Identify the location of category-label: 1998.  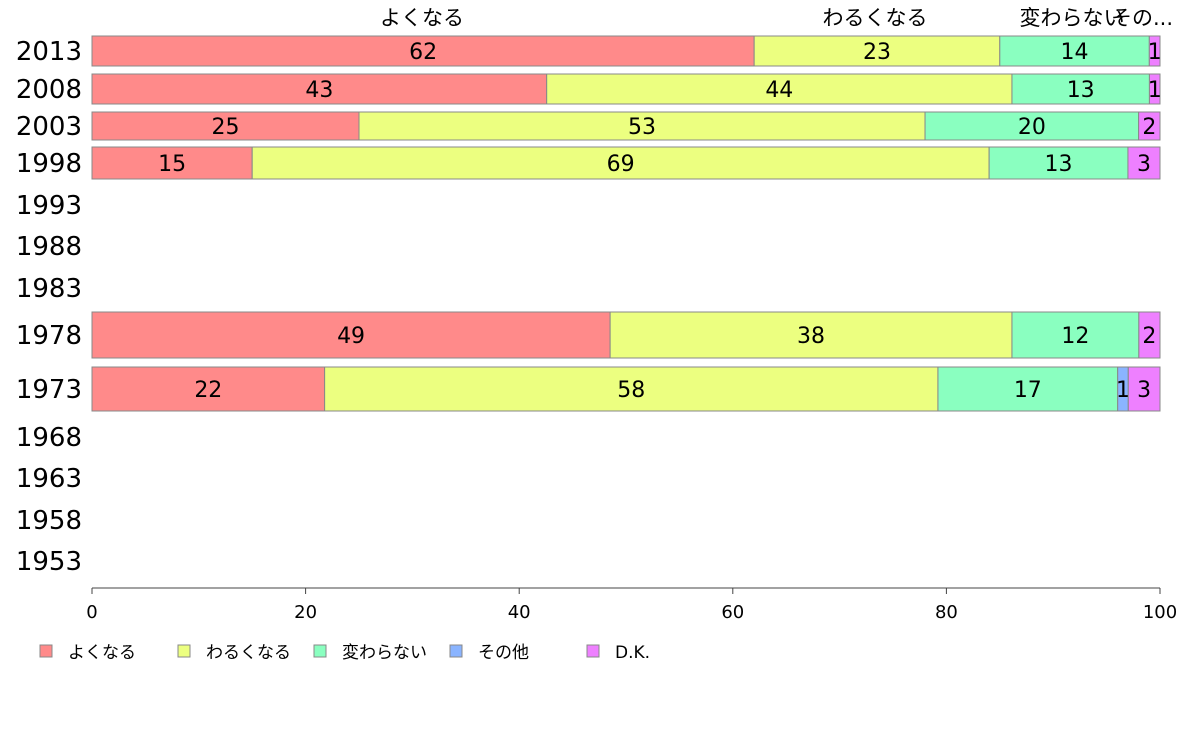
(49, 164).